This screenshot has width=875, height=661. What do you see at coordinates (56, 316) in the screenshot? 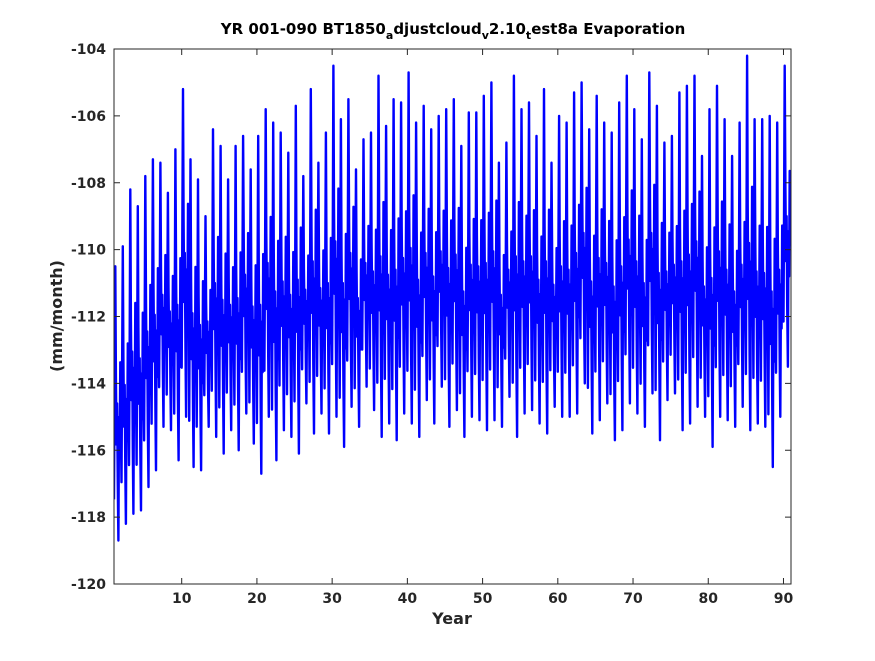
I see `y-axis-label: (mm/month)` at bounding box center [56, 316].